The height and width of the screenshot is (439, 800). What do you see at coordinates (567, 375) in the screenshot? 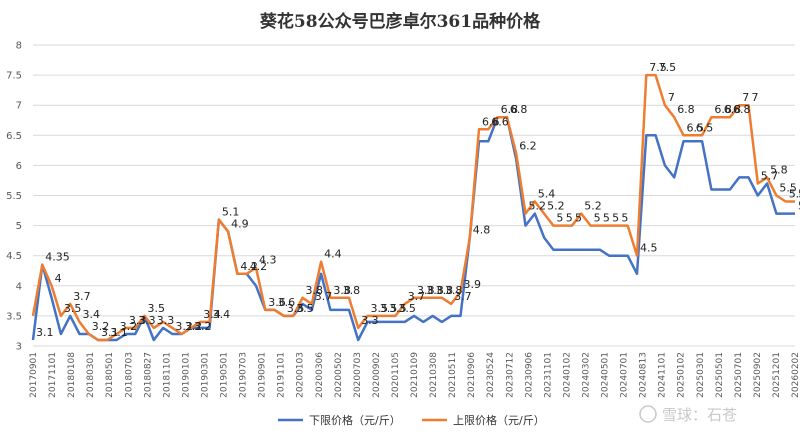
I see `x-tick-label: 20240102` at bounding box center [567, 375].